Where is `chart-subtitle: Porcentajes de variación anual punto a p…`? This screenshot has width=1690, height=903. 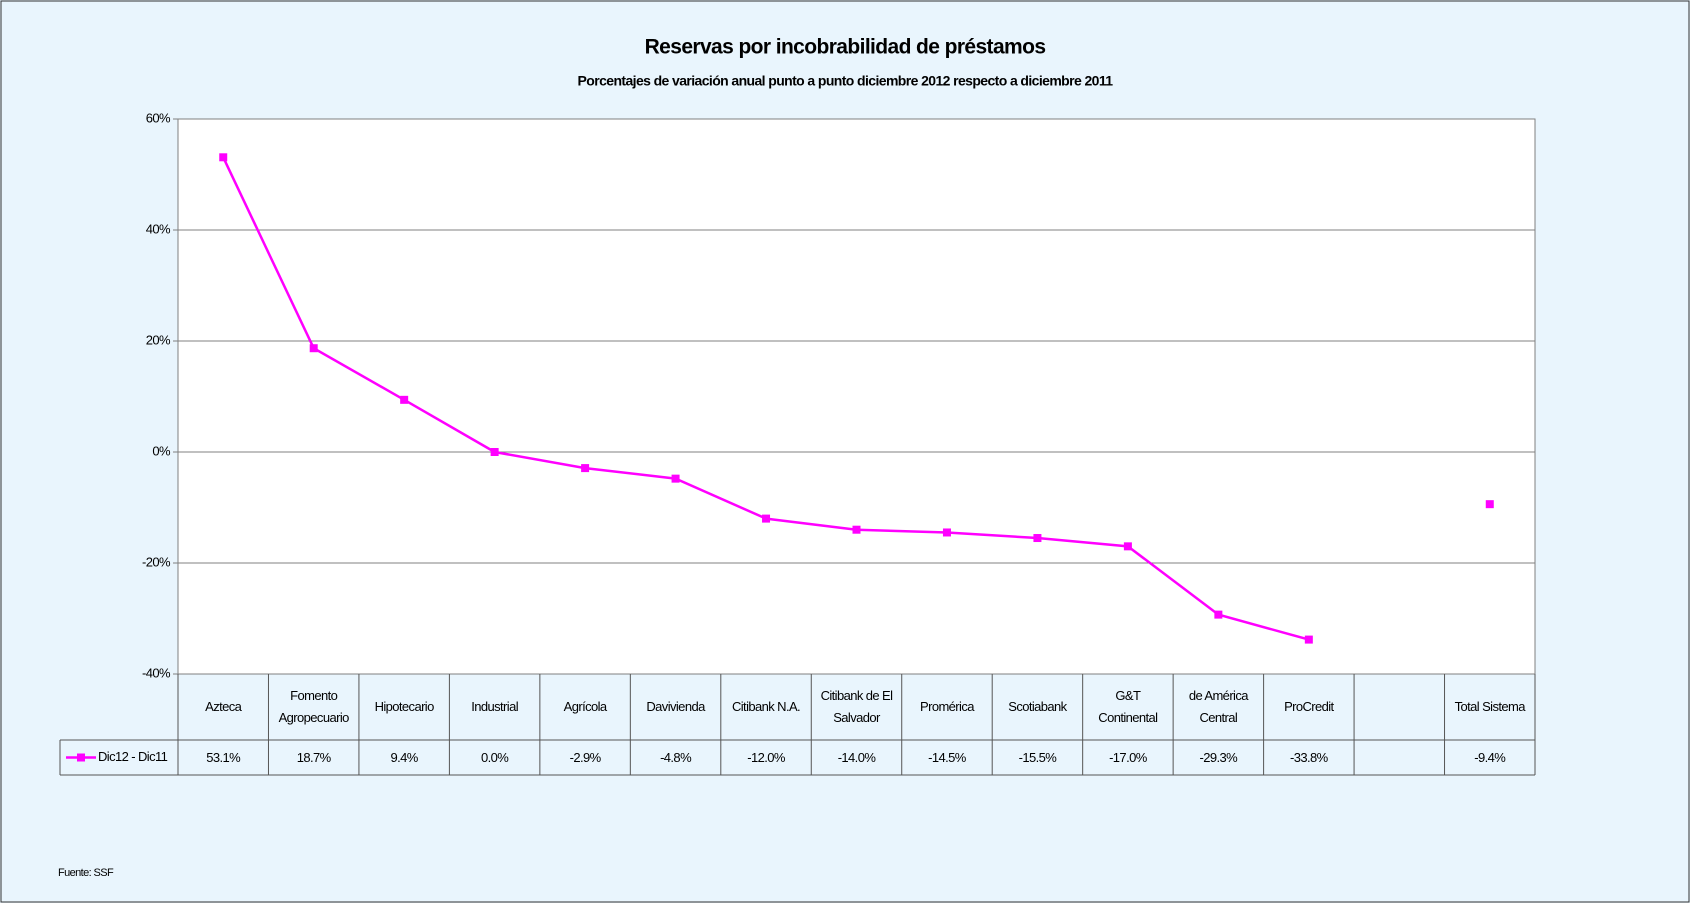
chart-subtitle: Porcentajes de variación anual punto a p… is located at coordinates (846, 81).